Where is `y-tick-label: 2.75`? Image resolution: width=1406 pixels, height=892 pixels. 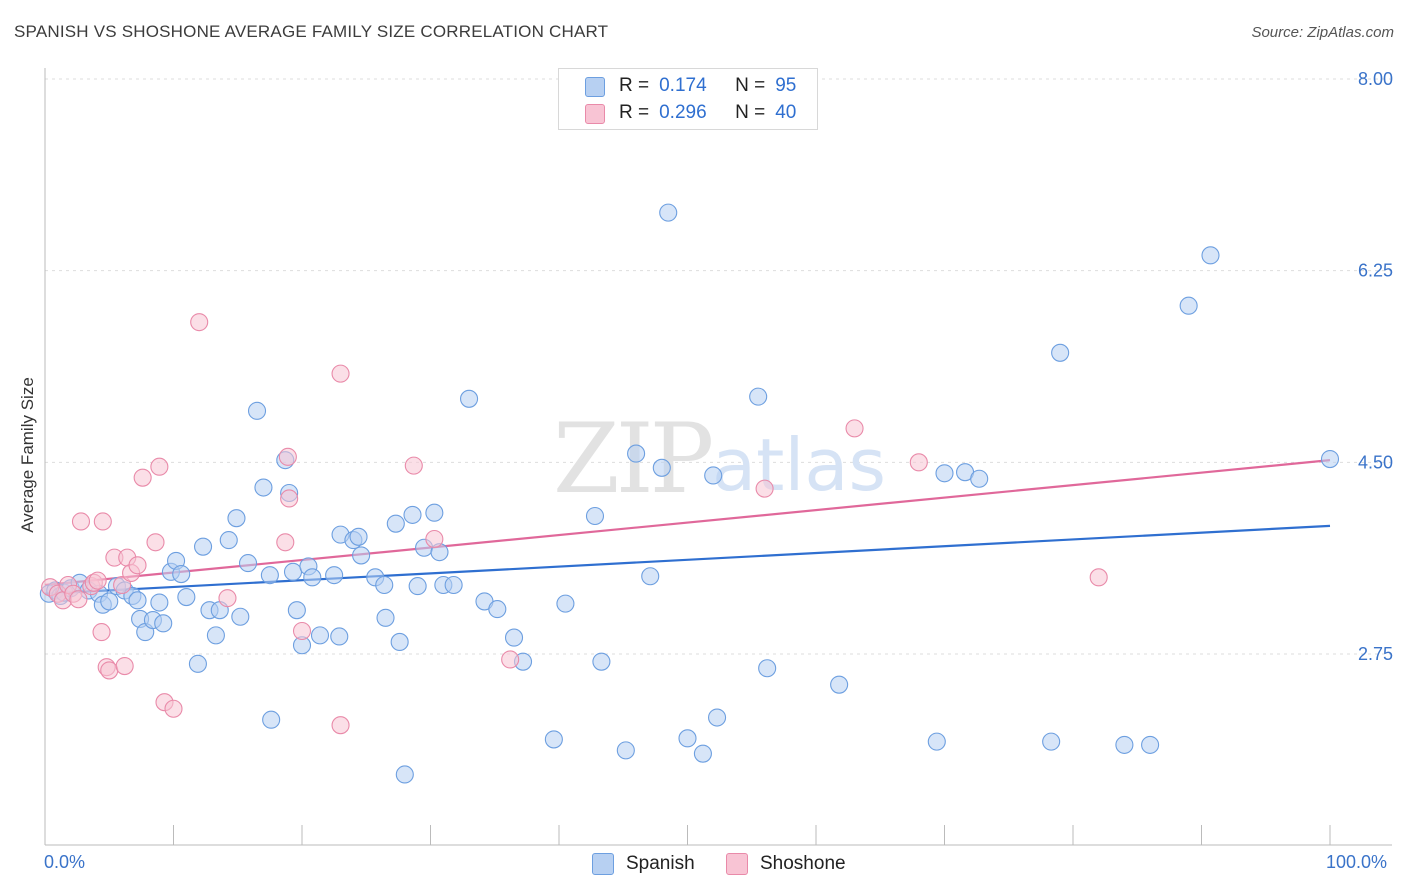
y-tick-label: 2.75 is located at coordinates (1375, 654).